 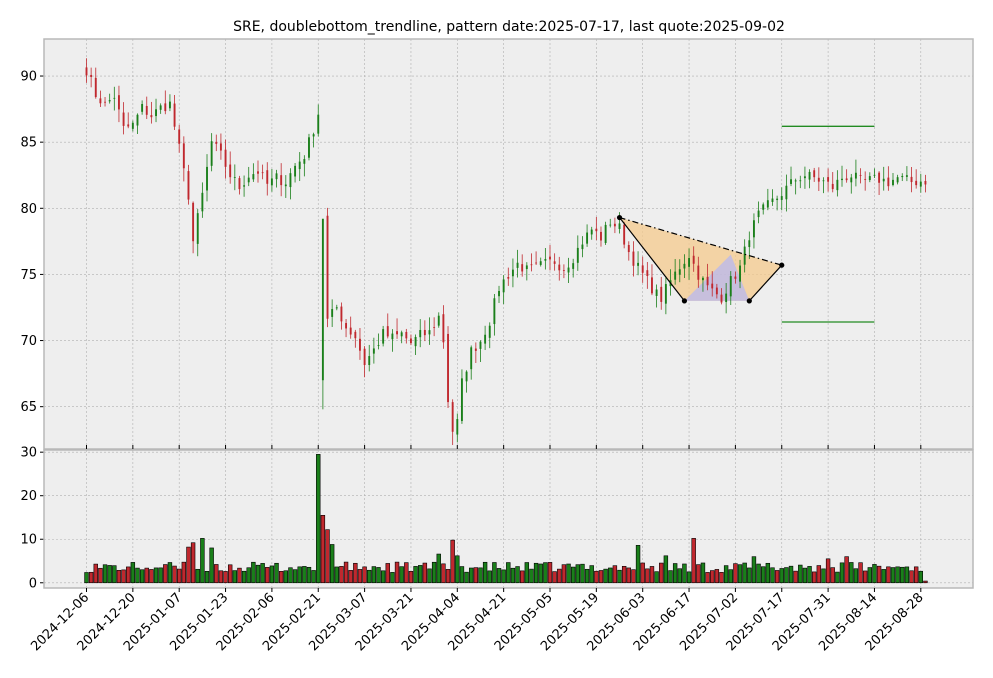 I want to click on price-ytick-label-90: 90, so click(x=28, y=77).